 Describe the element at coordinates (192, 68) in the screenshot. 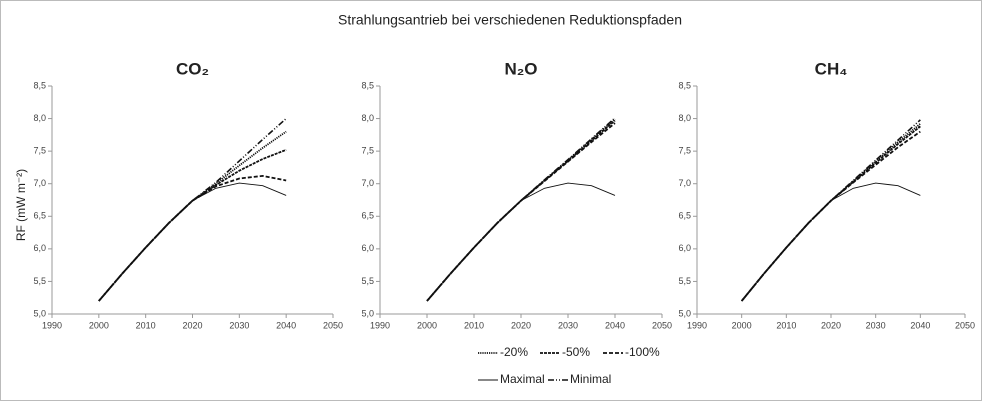

I see `panel-title: CO₂` at that location.